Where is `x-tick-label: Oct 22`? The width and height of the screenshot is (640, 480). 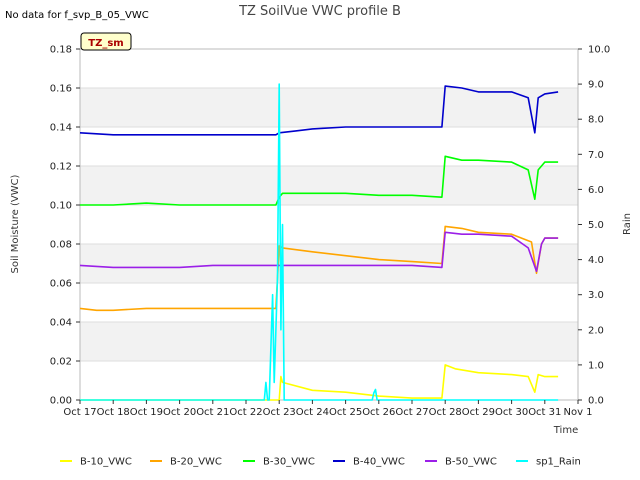 x-tick-label: Oct 22 is located at coordinates (245, 412).